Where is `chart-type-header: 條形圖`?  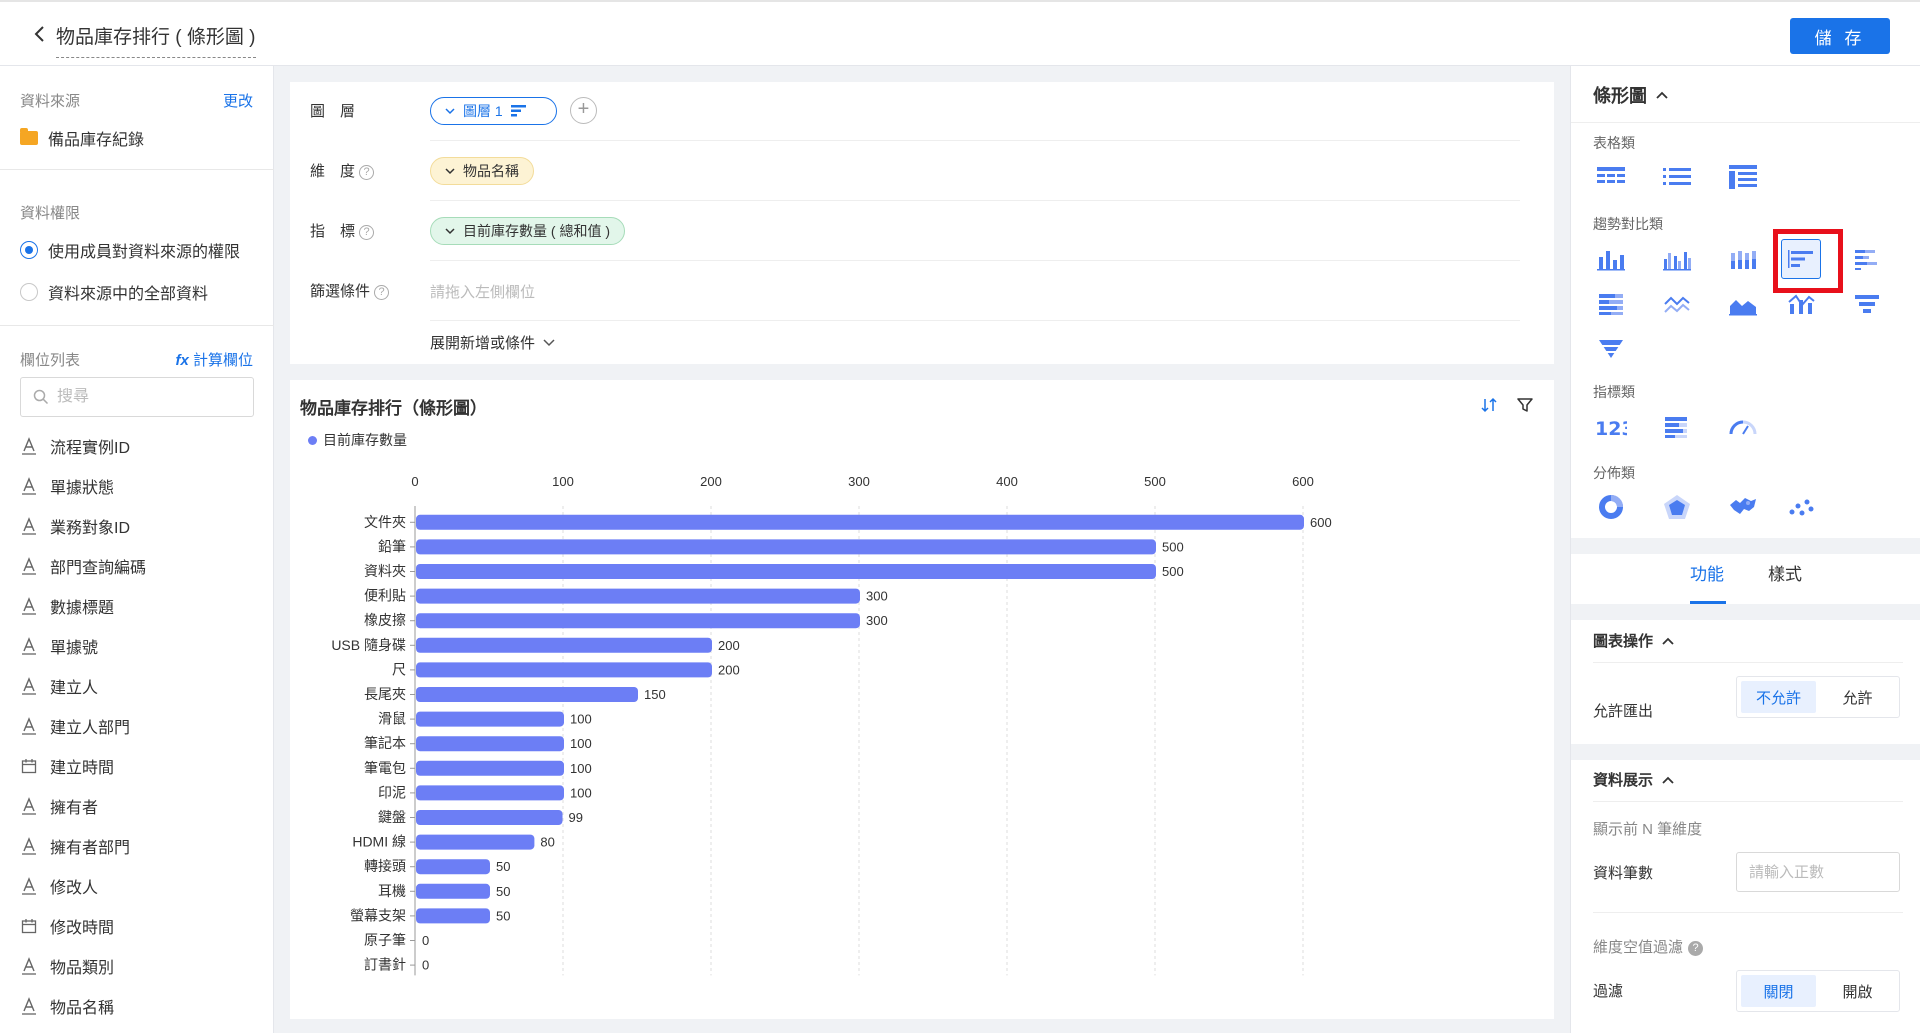 chart-type-header: 條形圖 is located at coordinates (1631, 95).